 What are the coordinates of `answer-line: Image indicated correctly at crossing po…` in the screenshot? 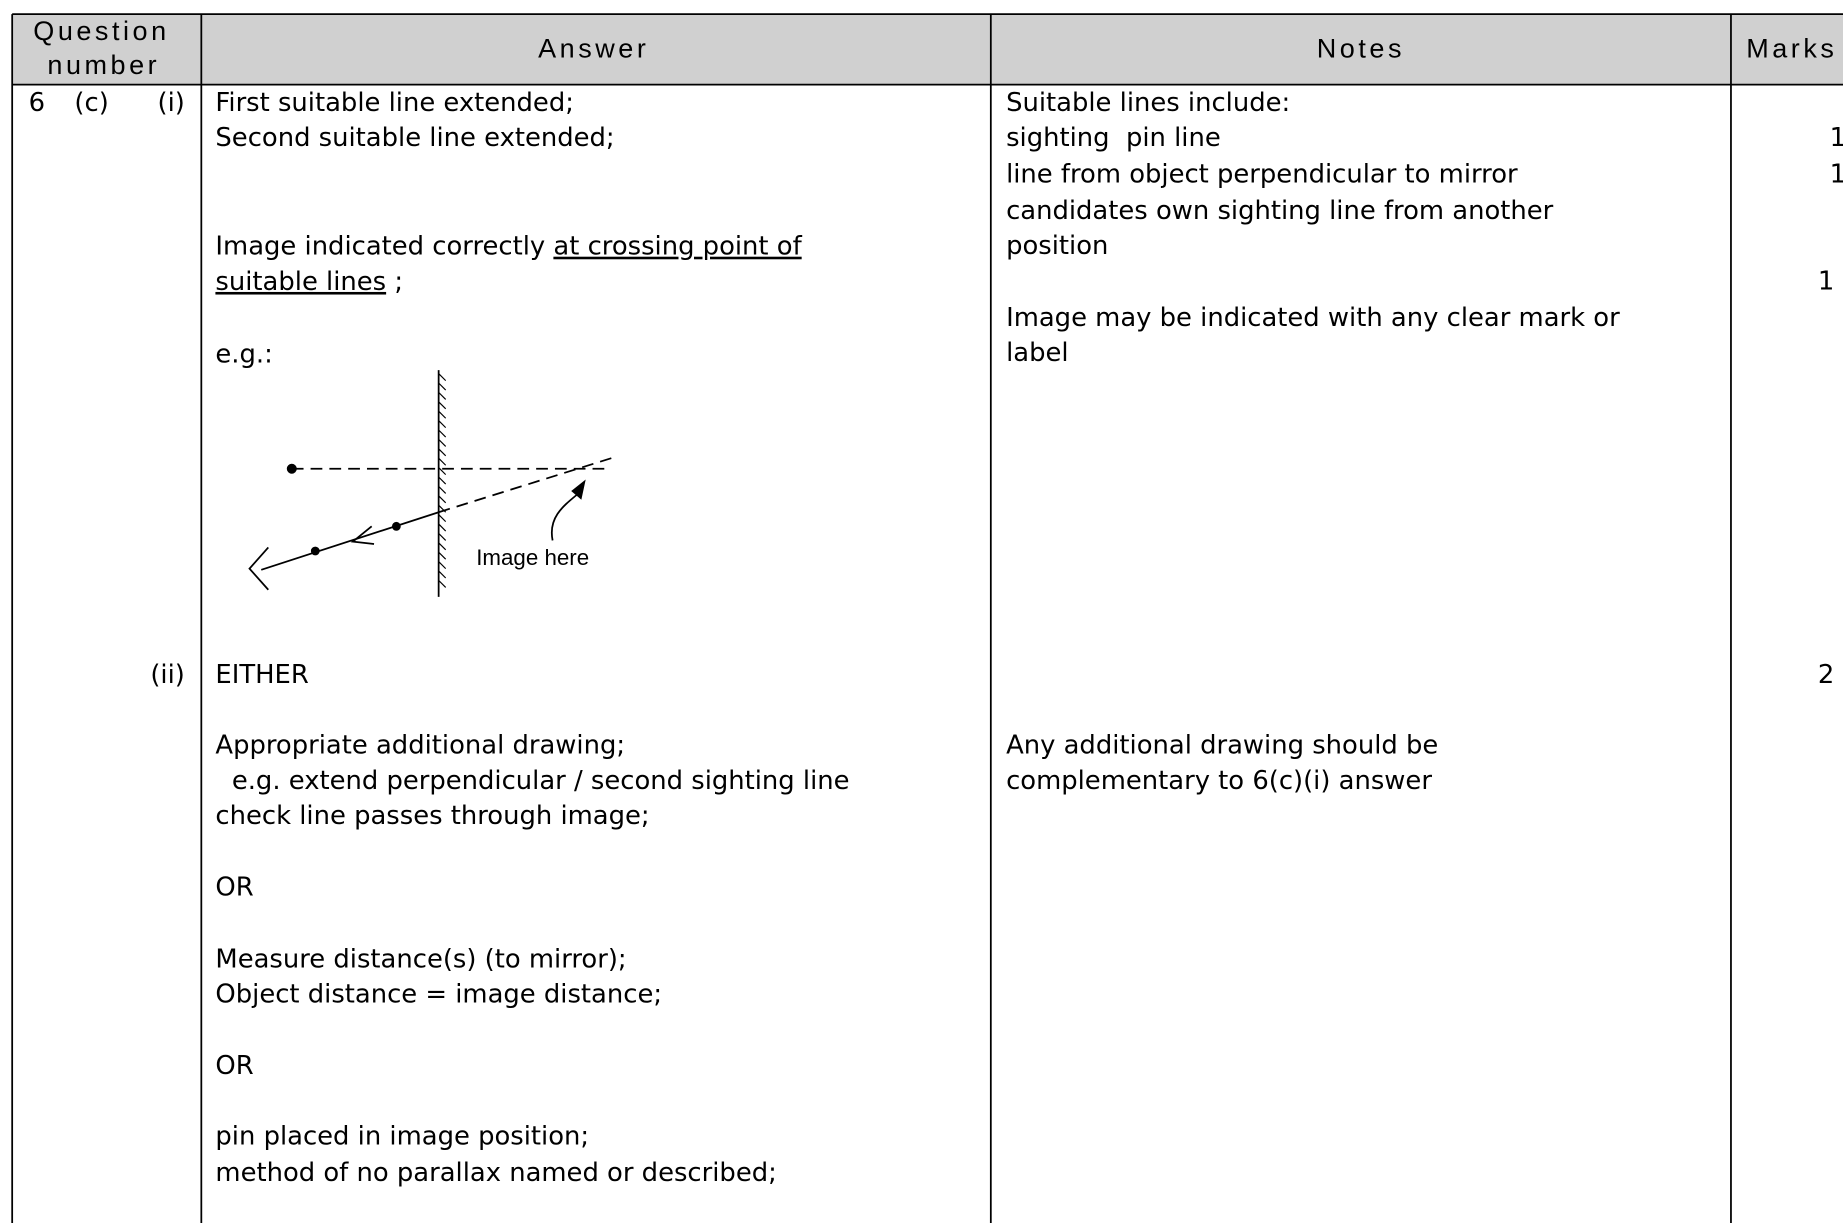 It's located at (508, 246).